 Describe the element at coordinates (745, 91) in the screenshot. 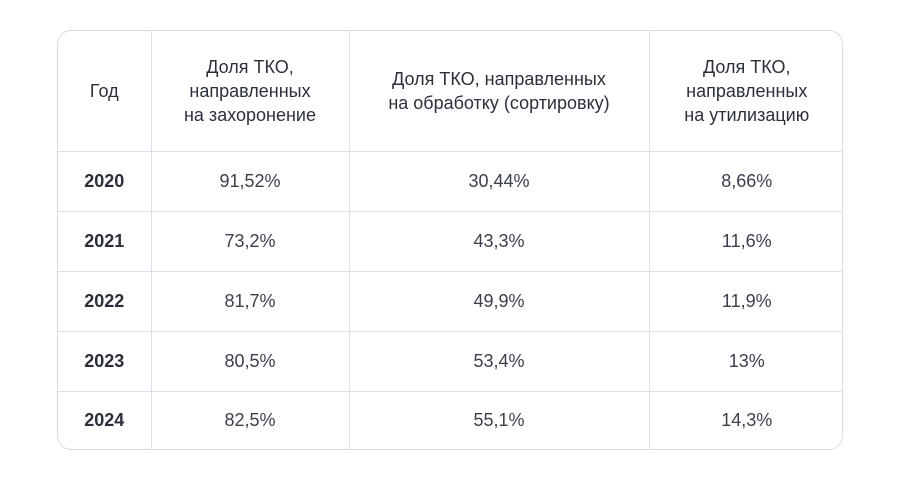

I see `header-utilization-share: Доля ТКО, направленных на утилизацию` at that location.